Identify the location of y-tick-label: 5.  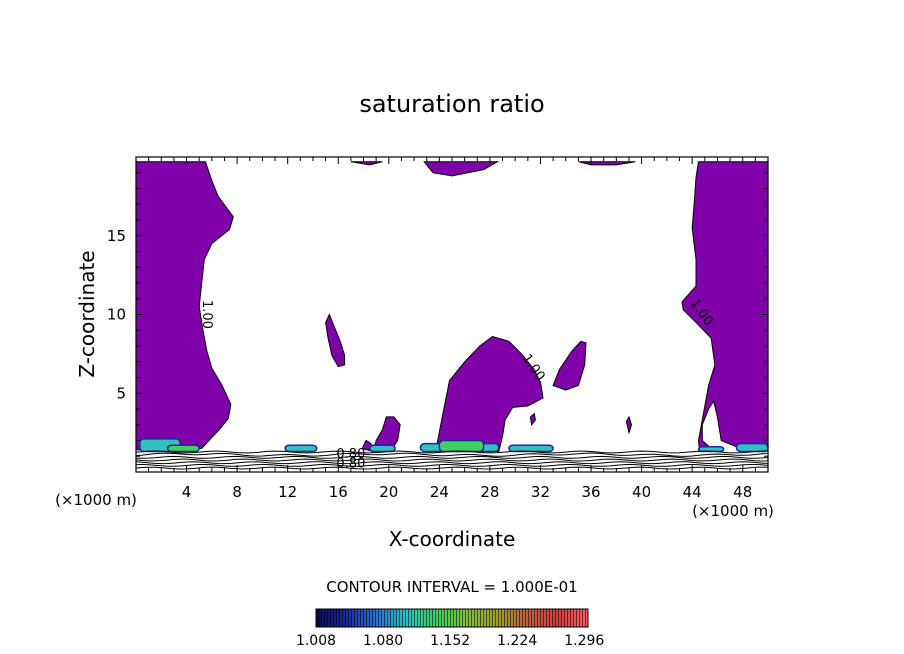
(121, 393).